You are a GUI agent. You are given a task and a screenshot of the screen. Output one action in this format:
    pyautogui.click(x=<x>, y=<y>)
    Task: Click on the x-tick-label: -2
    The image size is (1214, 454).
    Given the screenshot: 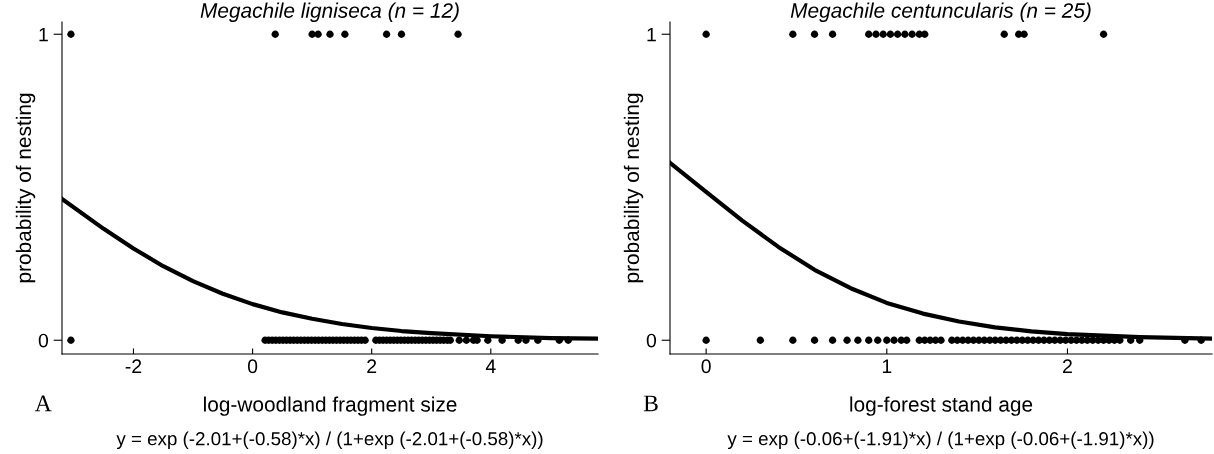 What is the action you would take?
    pyautogui.click(x=133, y=366)
    